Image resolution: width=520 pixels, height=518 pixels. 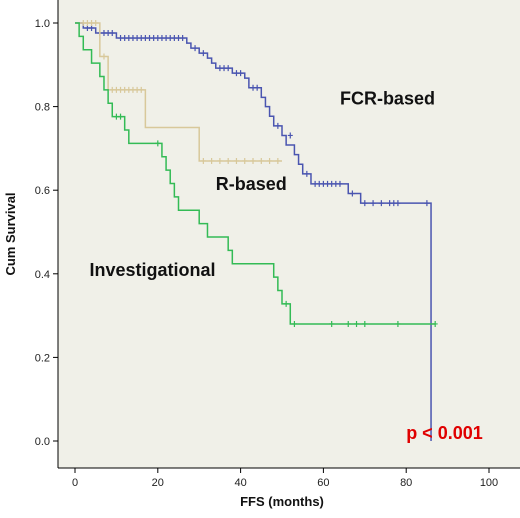 What do you see at coordinates (323, 483) in the screenshot?
I see `x-tick-label: 60` at bounding box center [323, 483].